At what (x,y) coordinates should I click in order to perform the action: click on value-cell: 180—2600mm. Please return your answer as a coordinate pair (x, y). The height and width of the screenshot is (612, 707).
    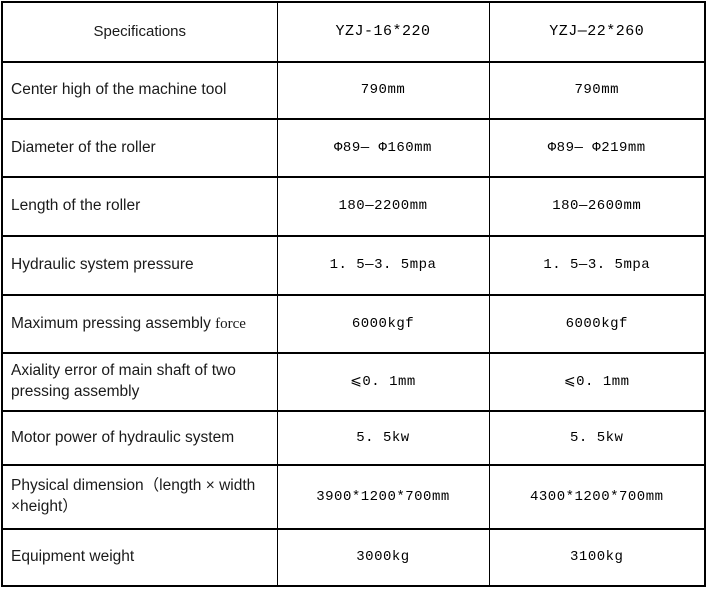
    Looking at the image, I should click on (597, 206).